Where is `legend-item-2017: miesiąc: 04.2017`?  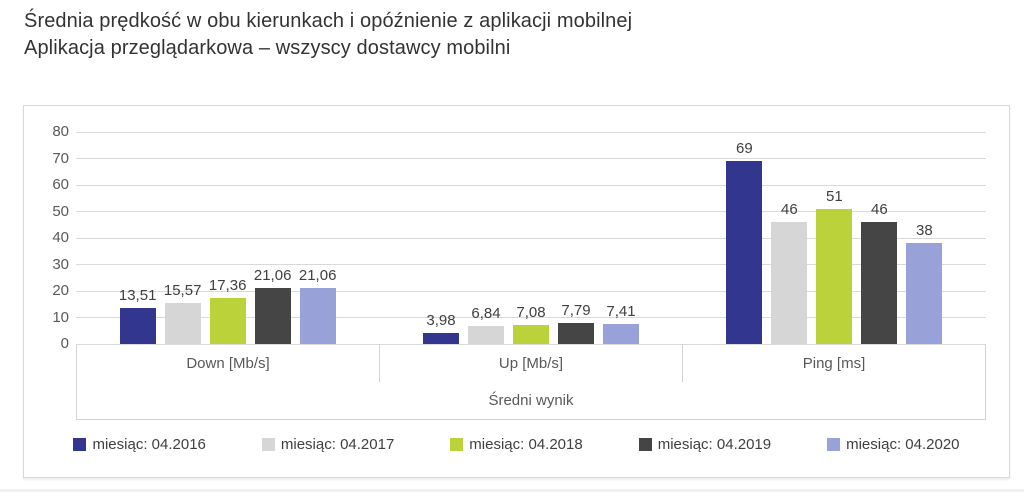
legend-item-2017: miesiąc: 04.2017 is located at coordinates (328, 444).